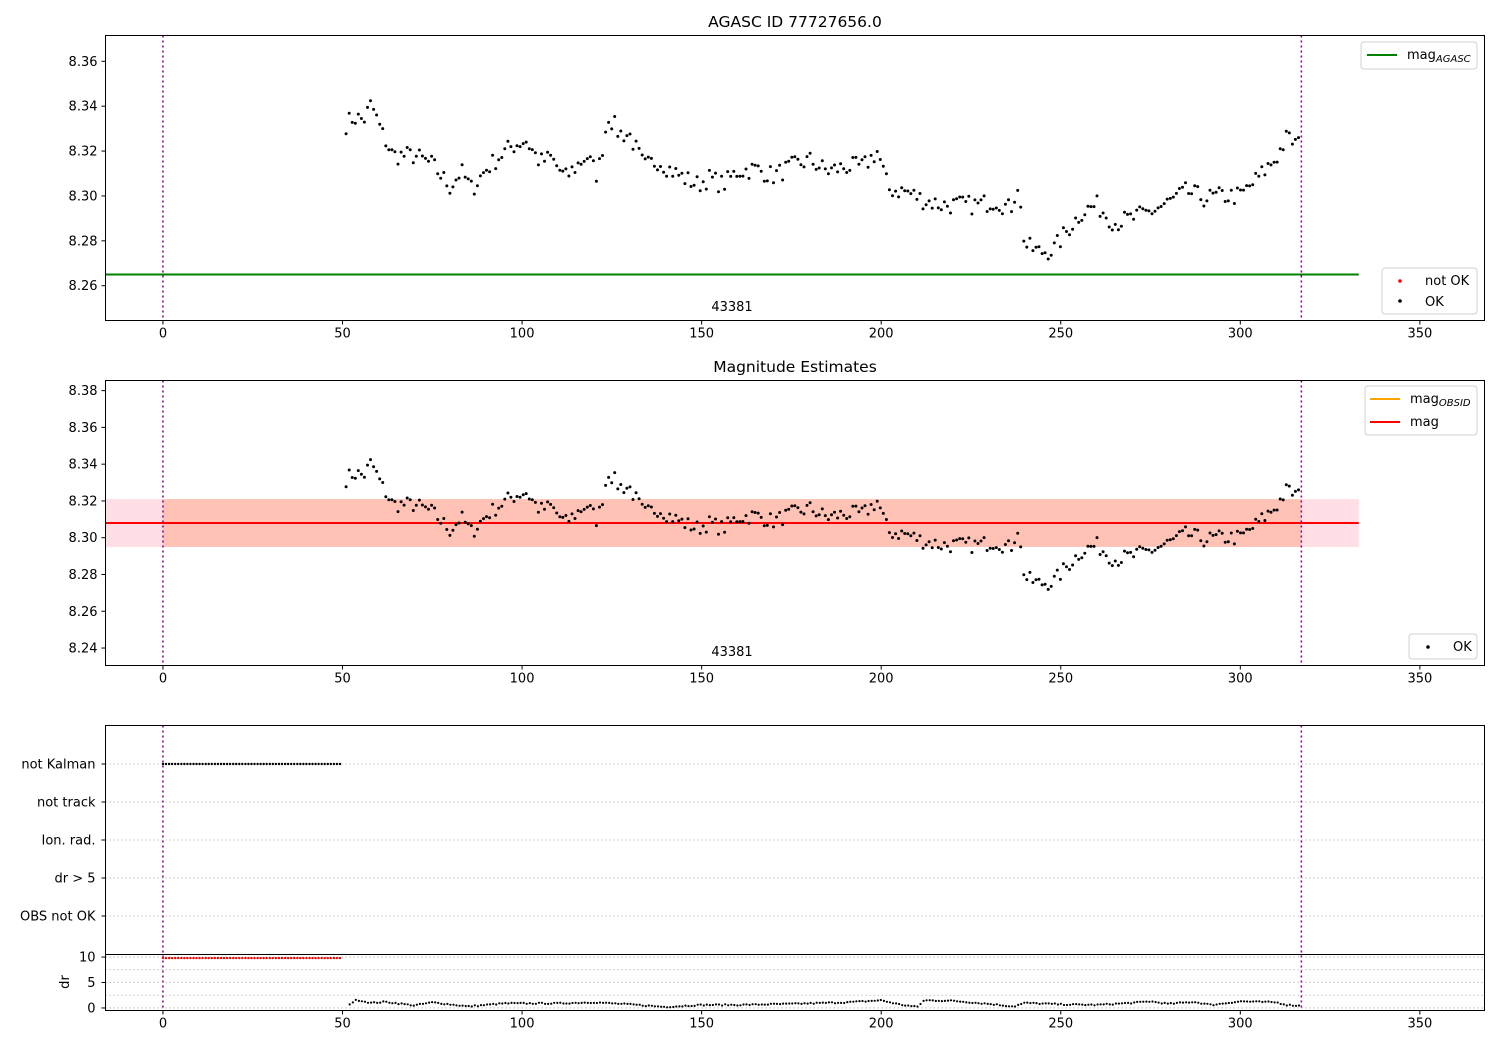 This screenshot has width=1500, height=1050. What do you see at coordinates (731, 652) in the screenshot?
I see `magnitude-estimates-obsid-label: 43381` at bounding box center [731, 652].